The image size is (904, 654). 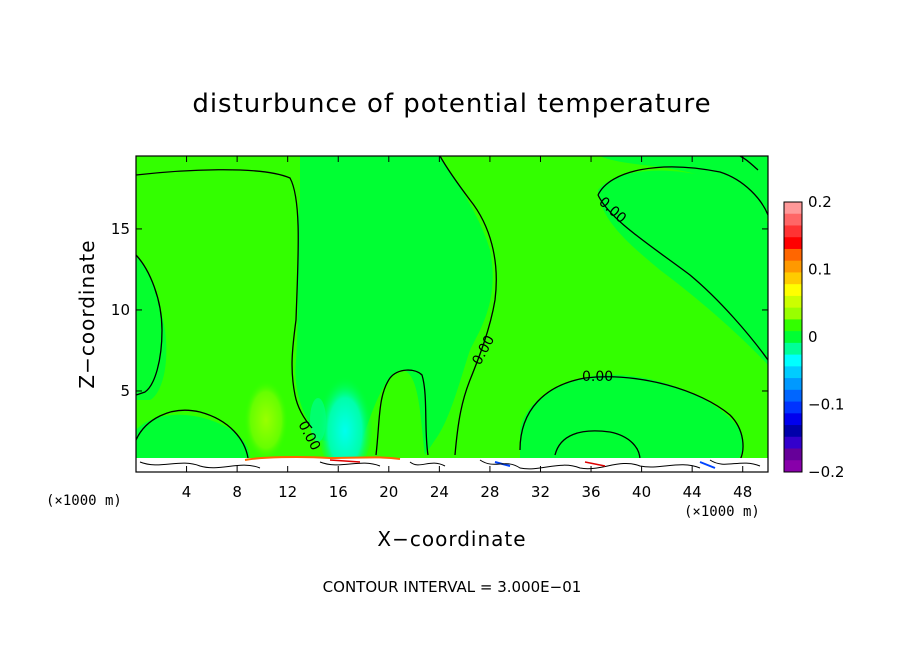 I want to click on colorbar-frame, so click(x=793, y=337).